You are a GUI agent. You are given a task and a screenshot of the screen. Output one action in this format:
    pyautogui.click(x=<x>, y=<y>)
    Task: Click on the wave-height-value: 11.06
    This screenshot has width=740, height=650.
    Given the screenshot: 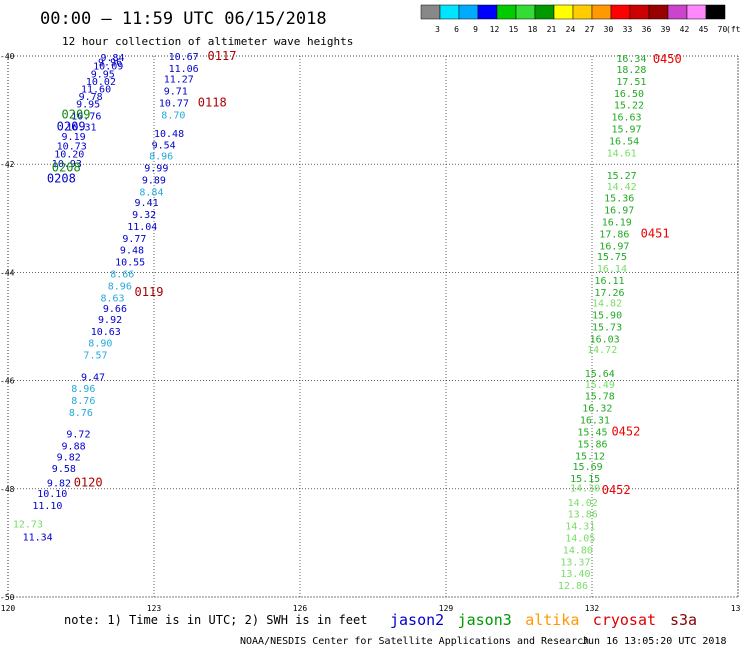 What is the action you would take?
    pyautogui.click(x=184, y=69)
    